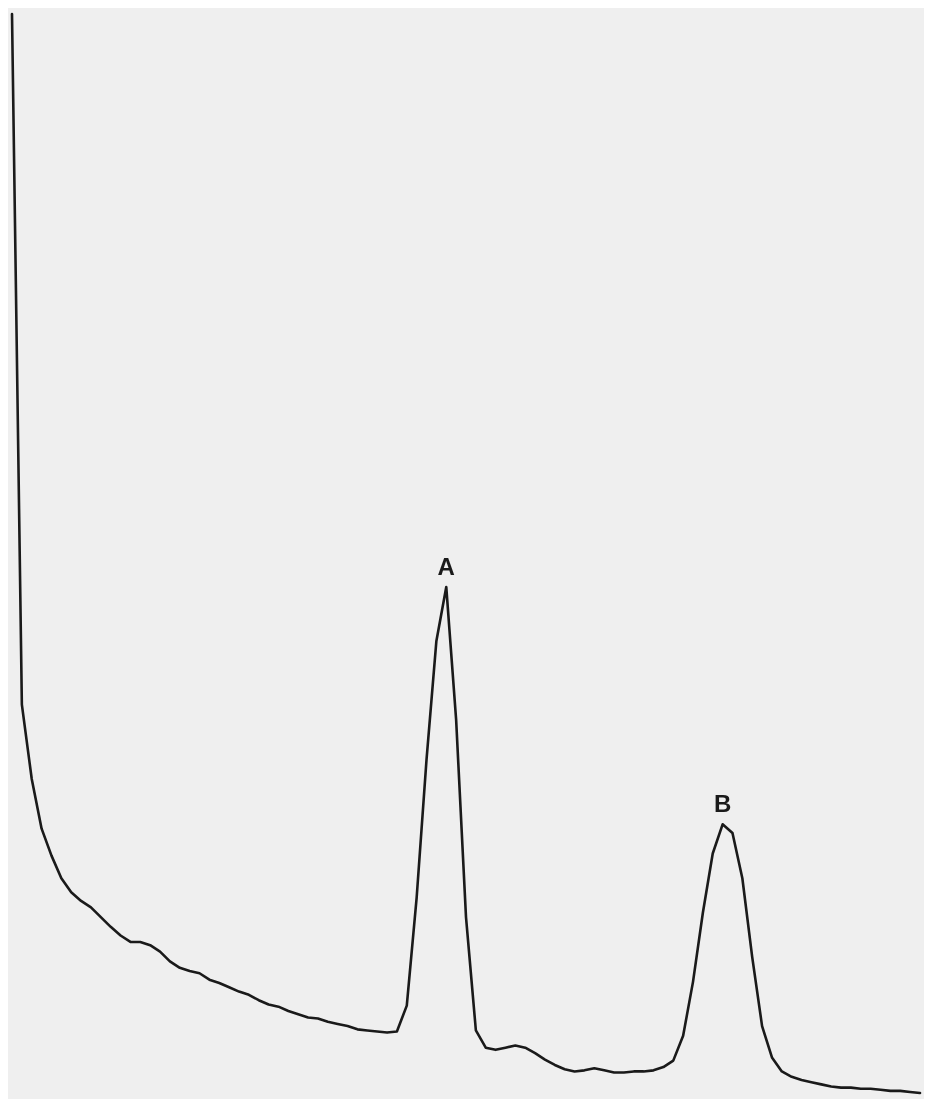 The height and width of the screenshot is (1107, 932). I want to click on annotation: A, so click(446, 566).